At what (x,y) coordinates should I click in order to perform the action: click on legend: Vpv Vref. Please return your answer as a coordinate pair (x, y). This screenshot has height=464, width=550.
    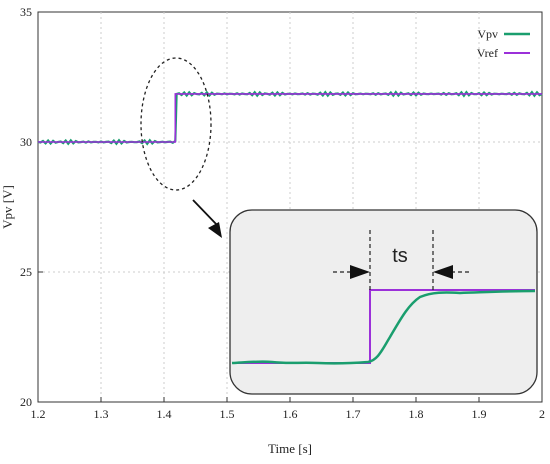
    Looking at the image, I should click on (503, 43).